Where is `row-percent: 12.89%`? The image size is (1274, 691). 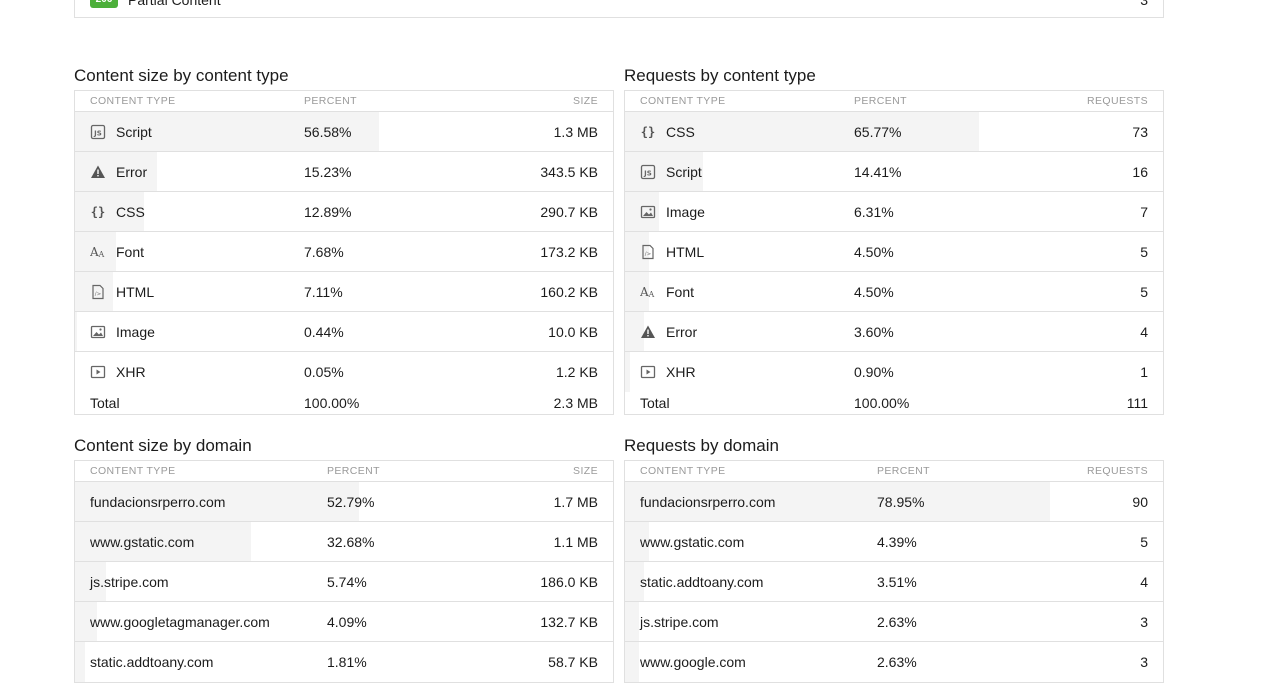
row-percent: 12.89% is located at coordinates (328, 212).